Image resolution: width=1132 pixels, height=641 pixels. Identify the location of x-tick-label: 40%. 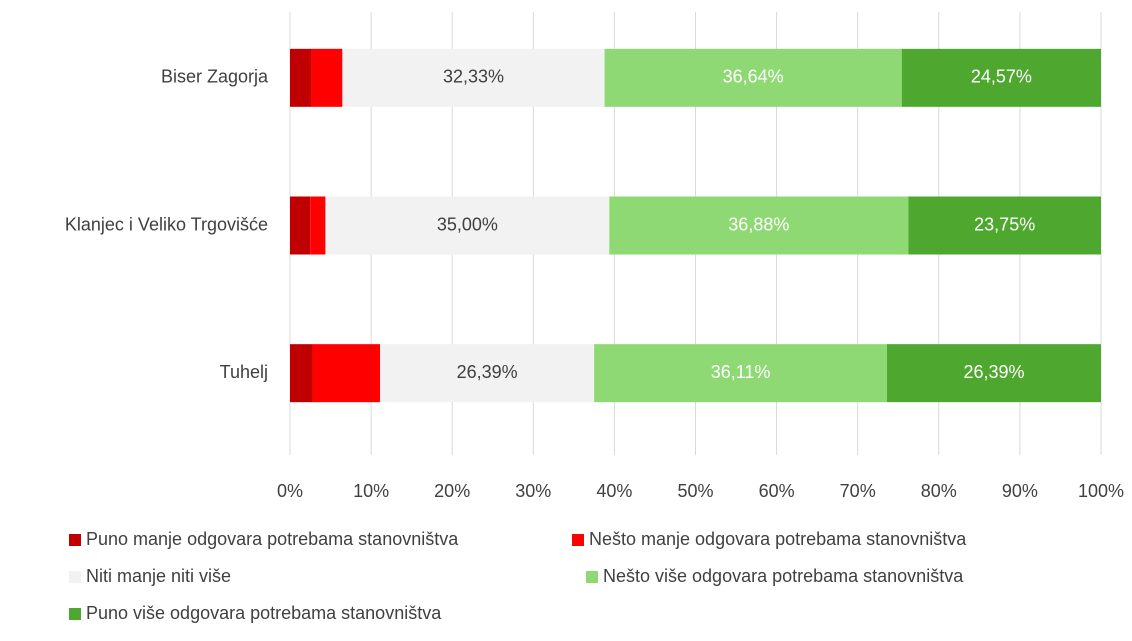
(614, 491).